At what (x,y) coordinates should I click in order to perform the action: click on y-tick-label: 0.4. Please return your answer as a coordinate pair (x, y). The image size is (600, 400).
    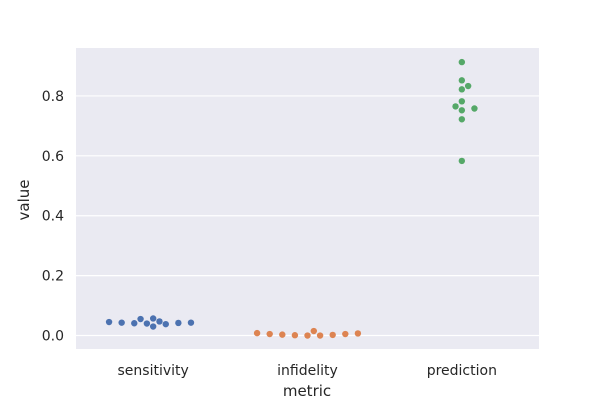
    Looking at the image, I should click on (53, 217).